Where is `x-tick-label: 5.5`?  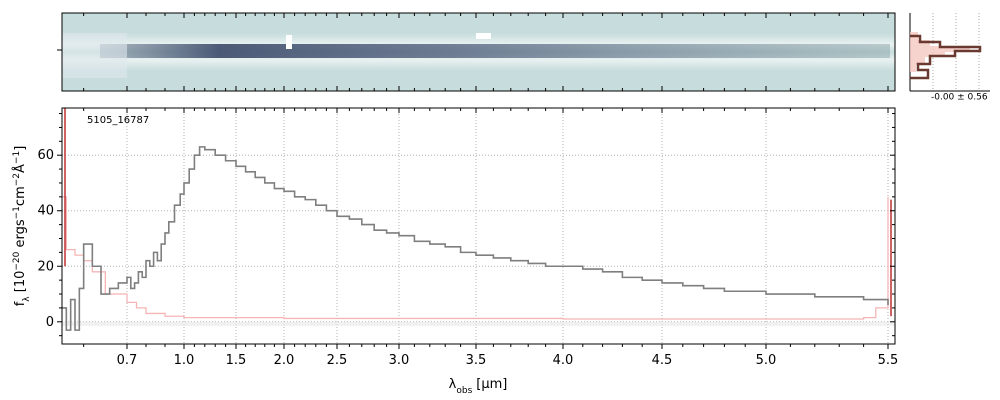 x-tick-label: 5.5 is located at coordinates (888, 360).